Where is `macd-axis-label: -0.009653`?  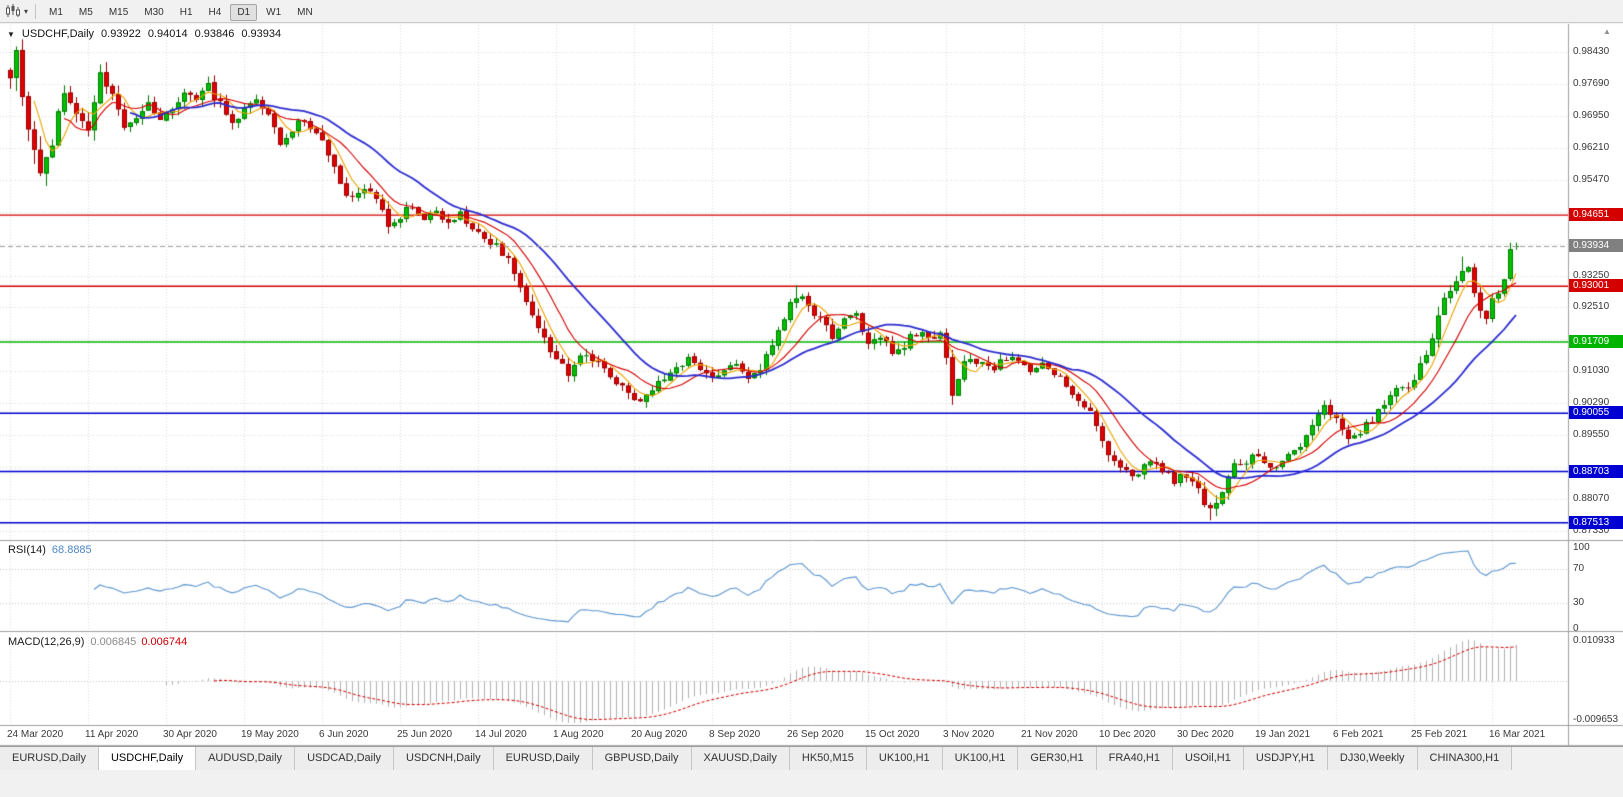 macd-axis-label: -0.009653 is located at coordinates (1596, 719).